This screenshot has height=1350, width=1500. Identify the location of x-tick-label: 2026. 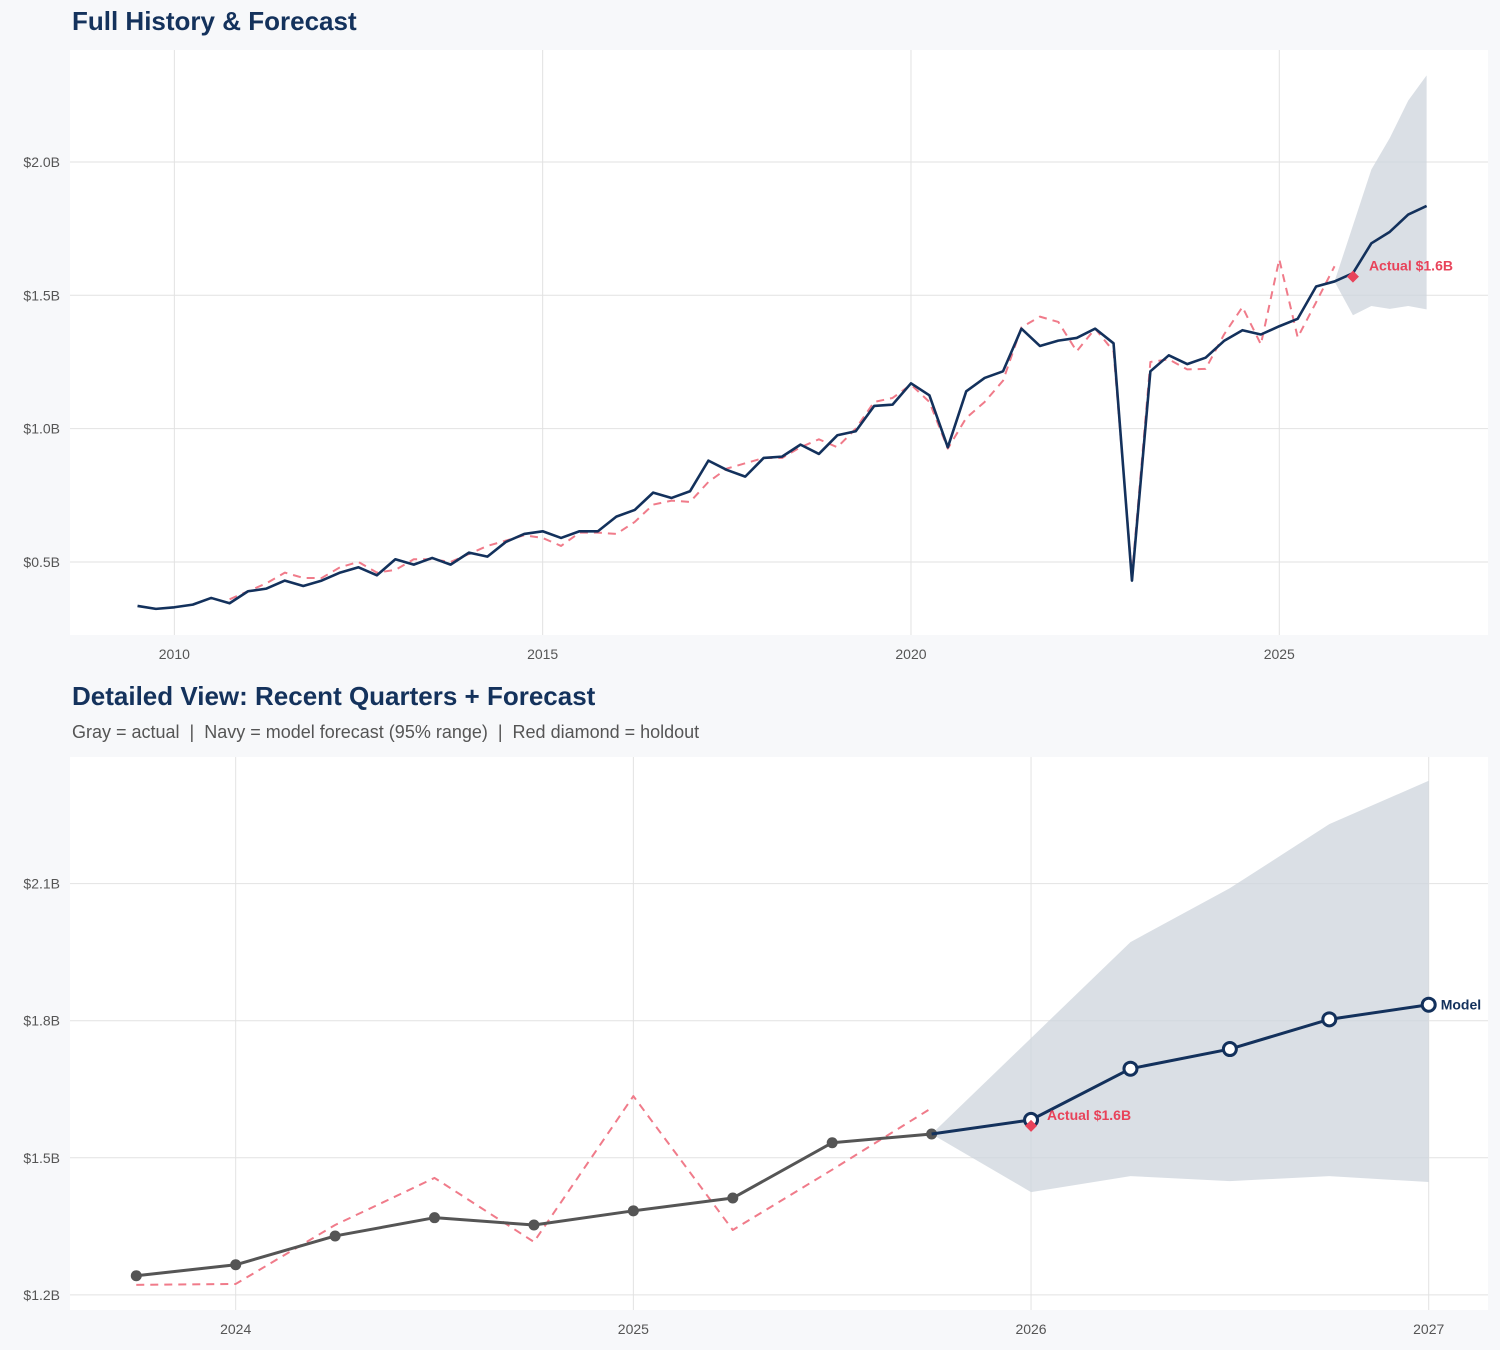
(1030, 1329).